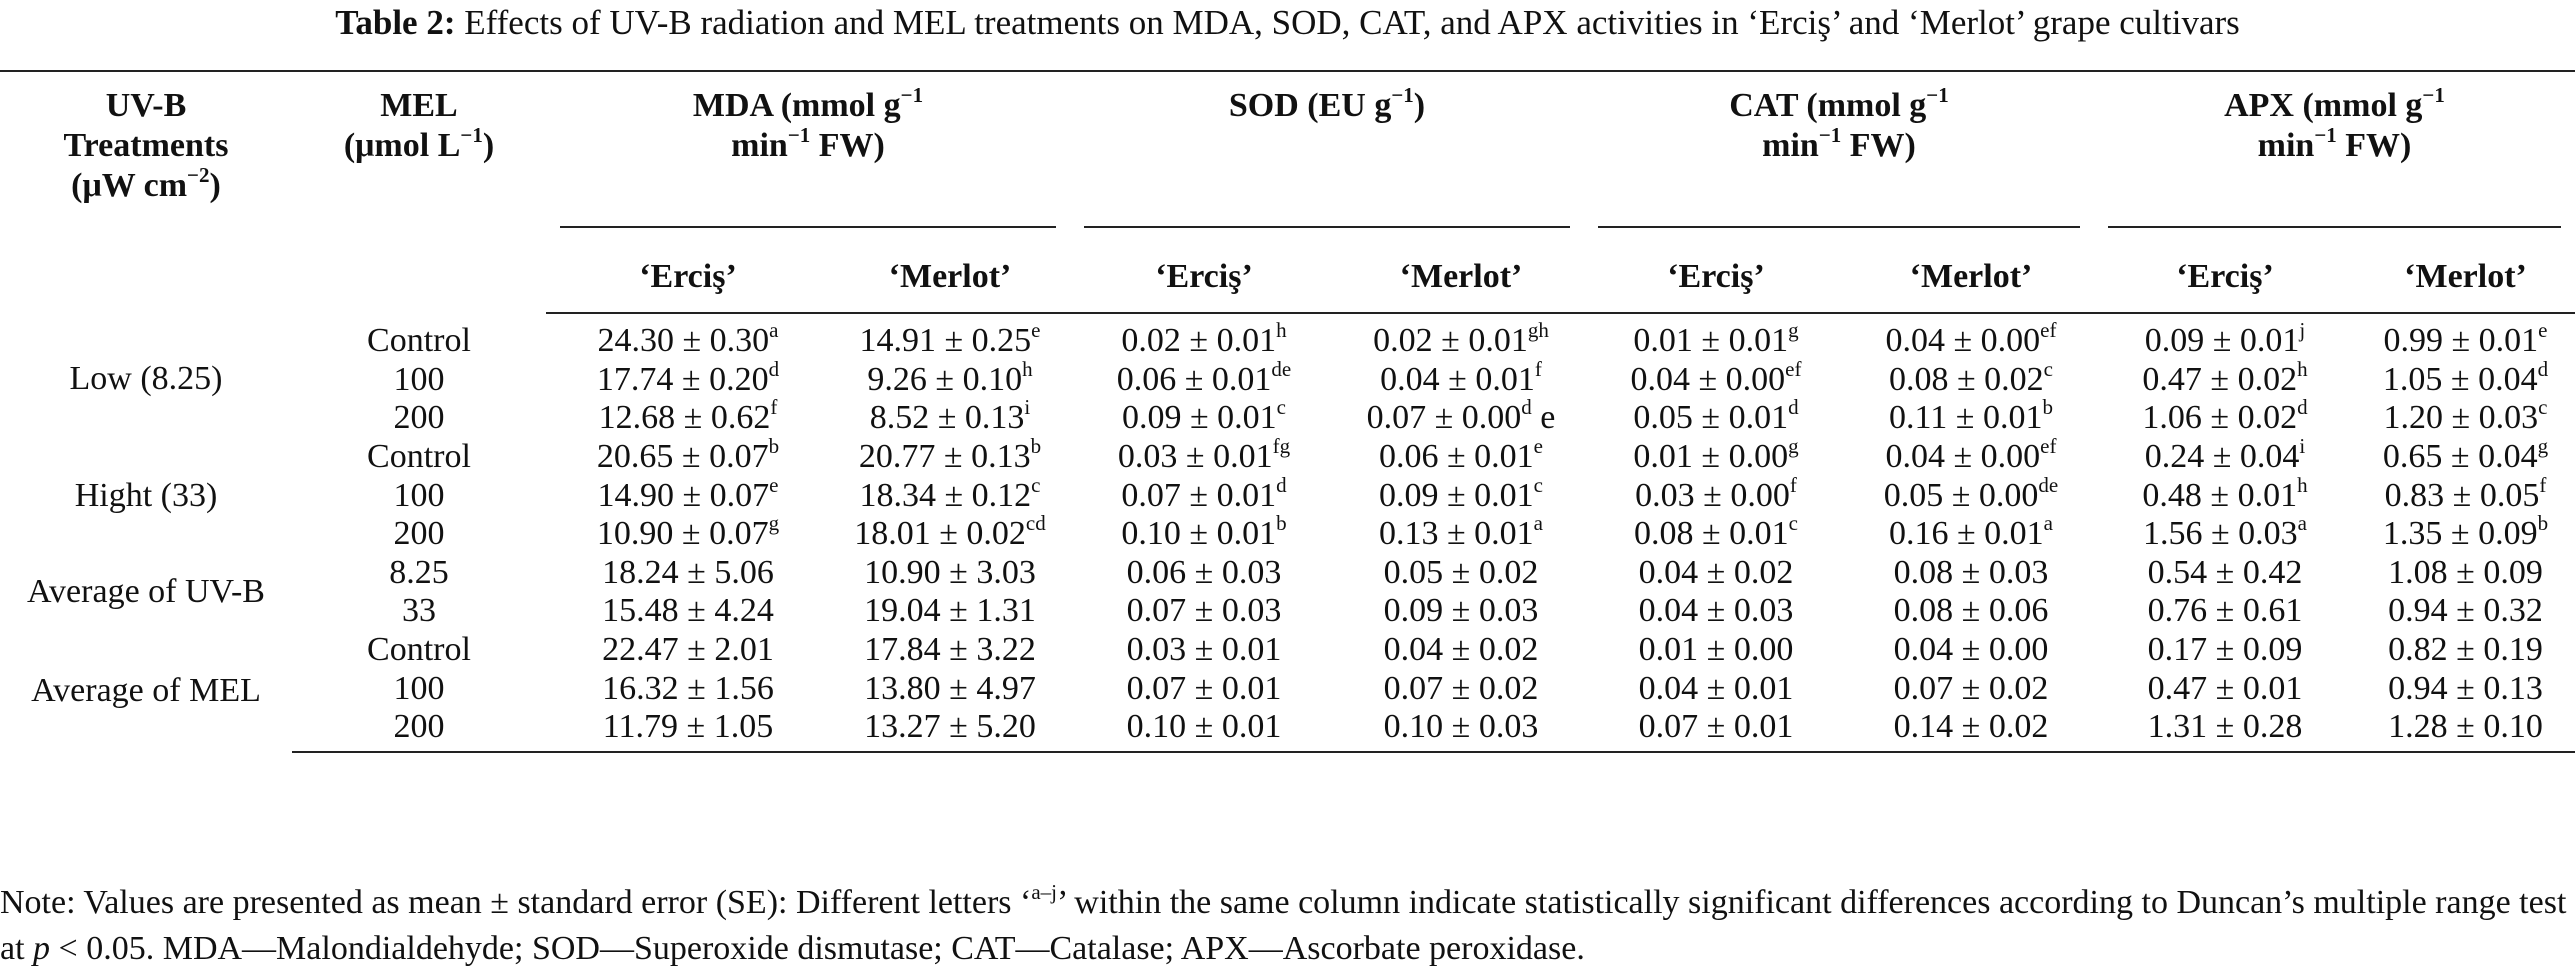 The height and width of the screenshot is (976, 2575). Describe the element at coordinates (2225, 278) in the screenshot. I see `header-apx-ercis: ‘Erciş’` at that location.